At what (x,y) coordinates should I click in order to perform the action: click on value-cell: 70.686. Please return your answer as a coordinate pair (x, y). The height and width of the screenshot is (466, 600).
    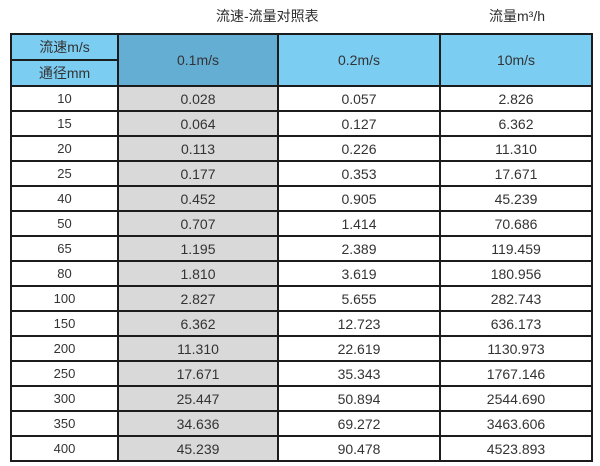
    Looking at the image, I should click on (516, 223).